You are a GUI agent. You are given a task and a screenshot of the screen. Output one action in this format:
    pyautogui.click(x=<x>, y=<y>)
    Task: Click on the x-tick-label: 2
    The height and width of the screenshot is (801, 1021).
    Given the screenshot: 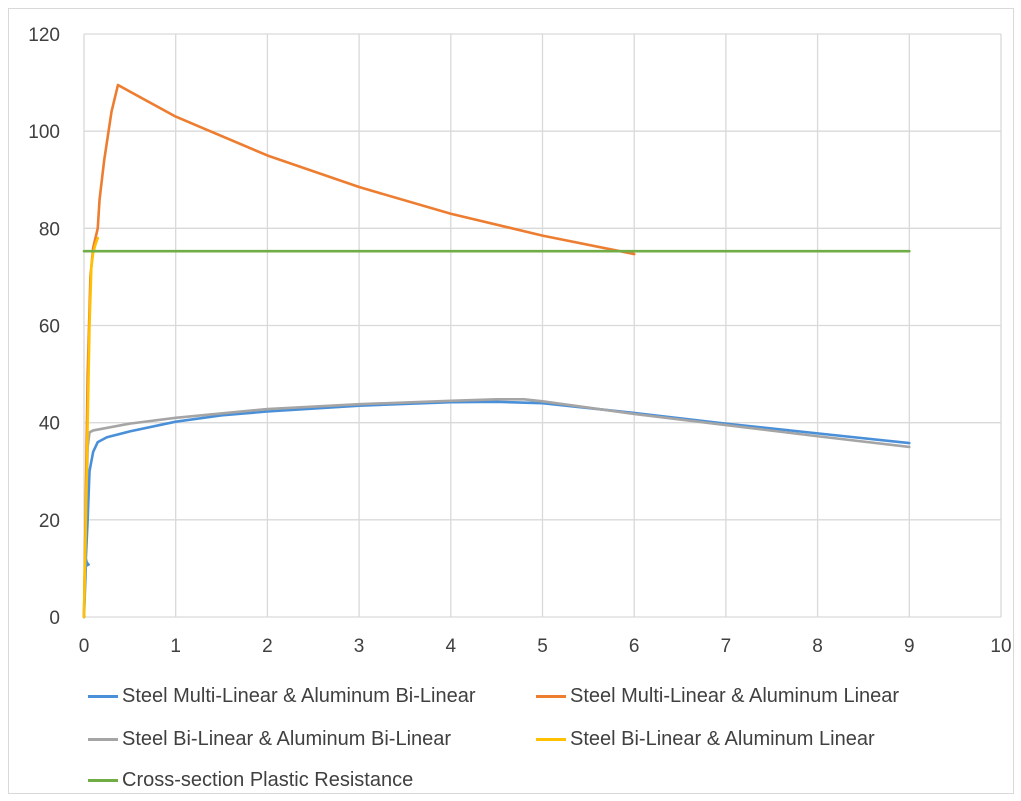 What is the action you would take?
    pyautogui.click(x=267, y=646)
    